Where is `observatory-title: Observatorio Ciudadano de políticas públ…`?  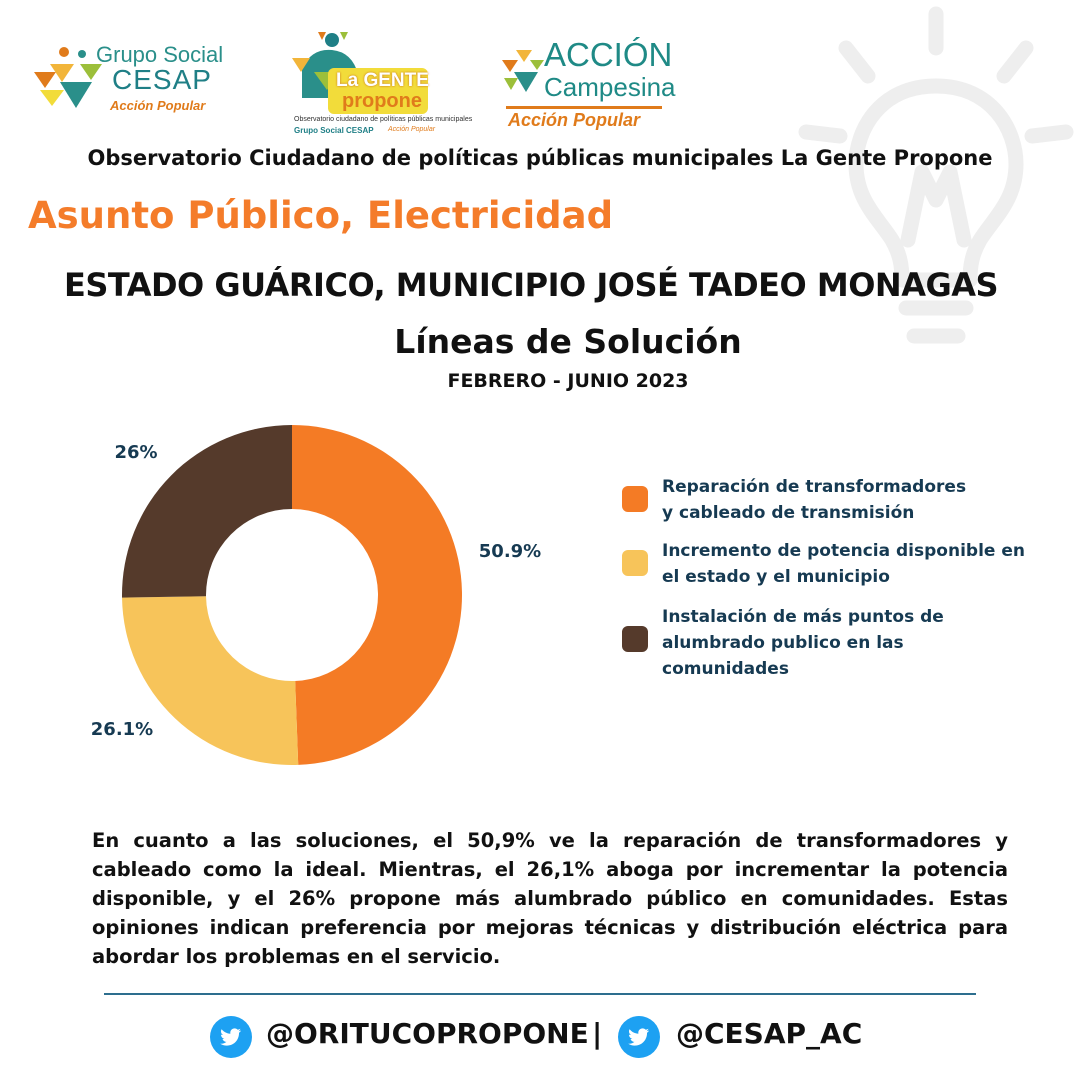
observatory-title: Observatorio Ciudadano de políticas públ… is located at coordinates (540, 158).